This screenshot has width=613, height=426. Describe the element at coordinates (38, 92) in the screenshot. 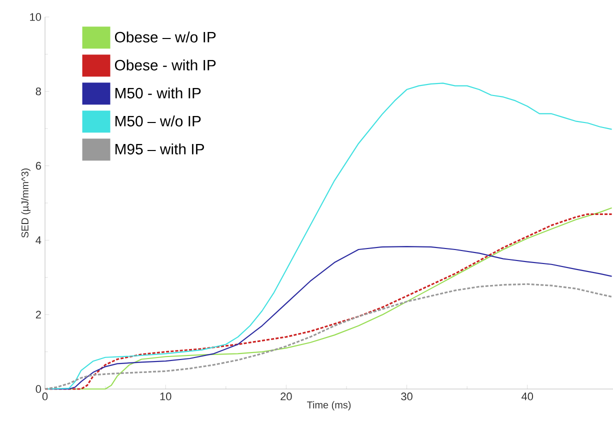

I see `y-tick-label: 8` at that location.